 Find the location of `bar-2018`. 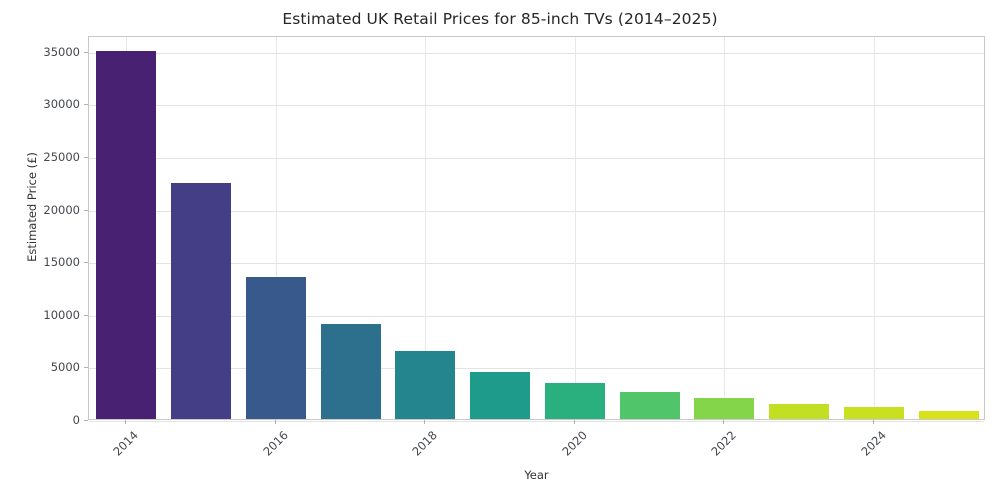

bar-2018 is located at coordinates (425, 384).